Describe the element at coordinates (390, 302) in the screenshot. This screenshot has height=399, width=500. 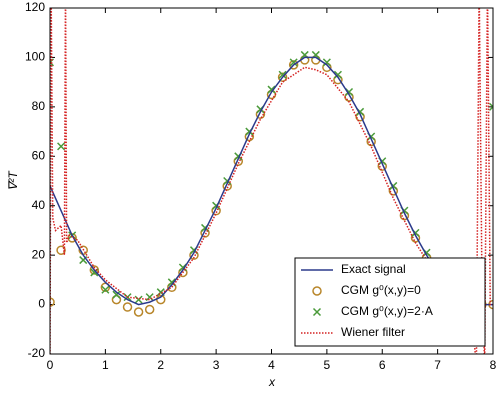
I see `legend-box` at that location.